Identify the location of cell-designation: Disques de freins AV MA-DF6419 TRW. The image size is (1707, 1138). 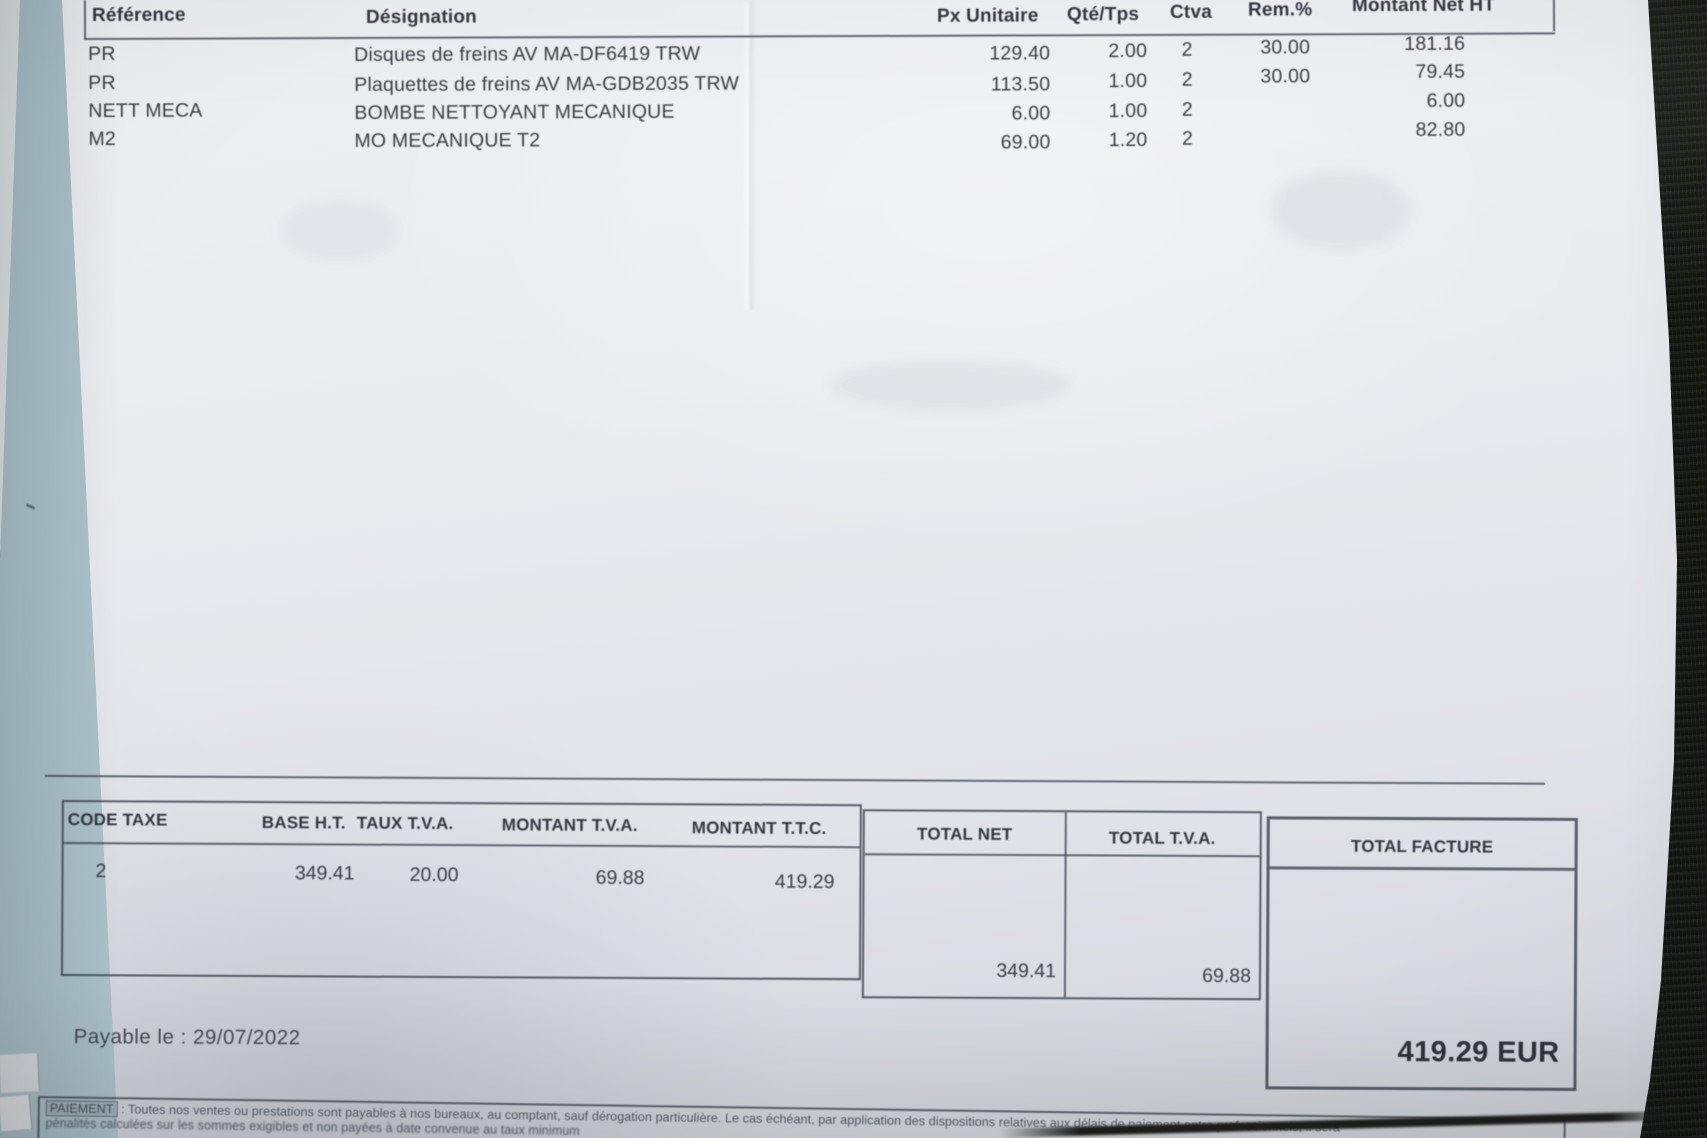
(527, 54).